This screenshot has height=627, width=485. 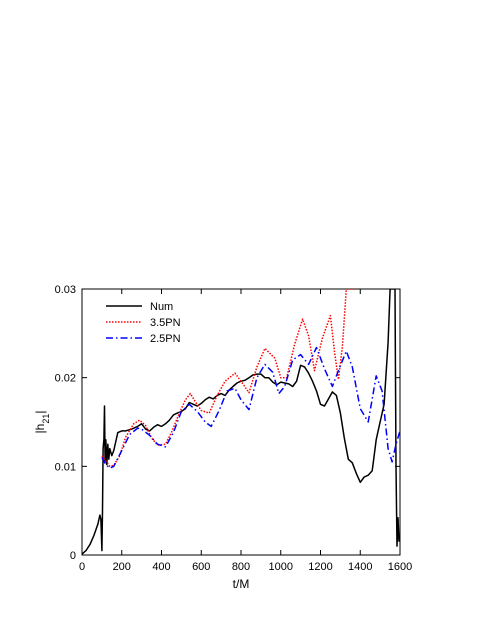 I want to click on y-axis-label-tail: |, so click(x=40, y=412).